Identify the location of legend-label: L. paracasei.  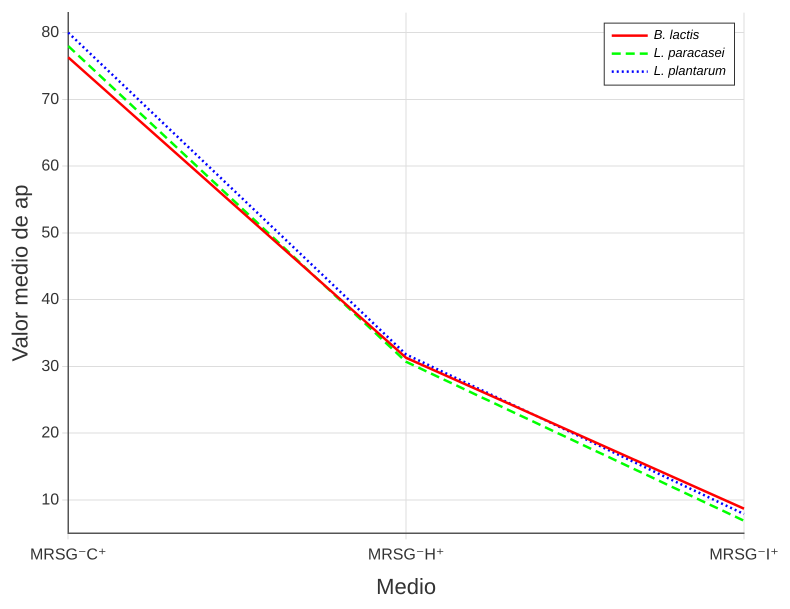
(690, 52).